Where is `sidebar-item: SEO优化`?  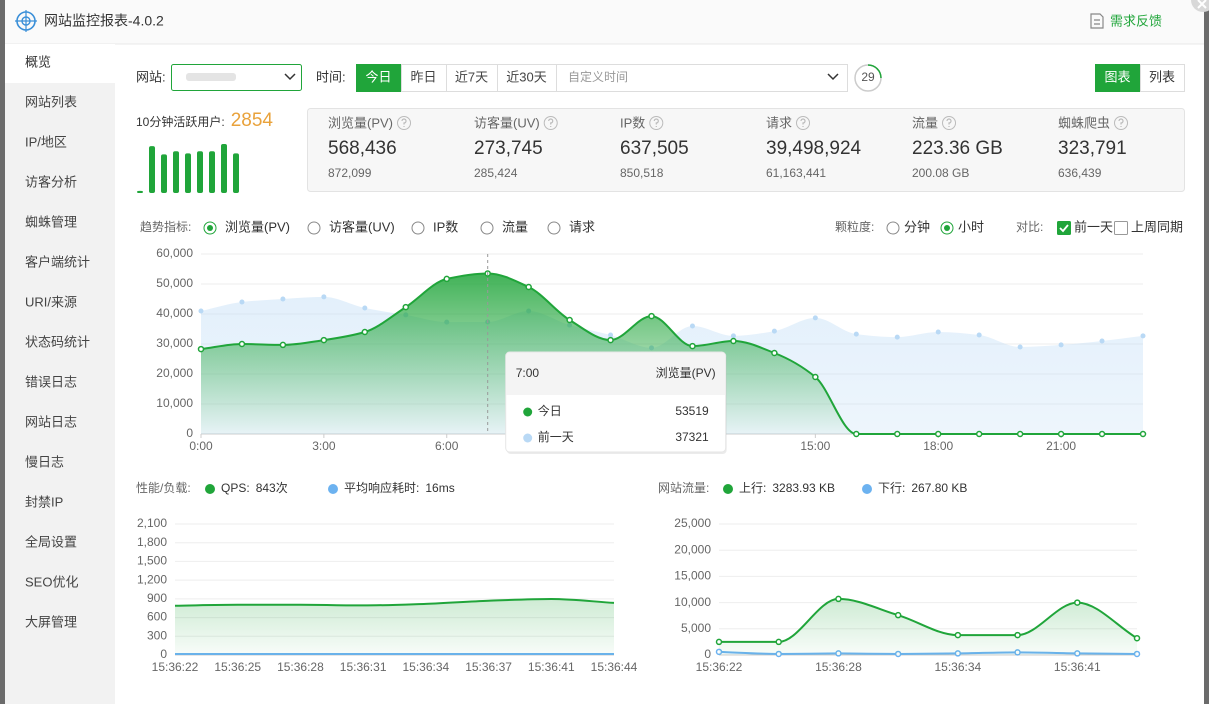
sidebar-item: SEO优化 is located at coordinates (51, 581).